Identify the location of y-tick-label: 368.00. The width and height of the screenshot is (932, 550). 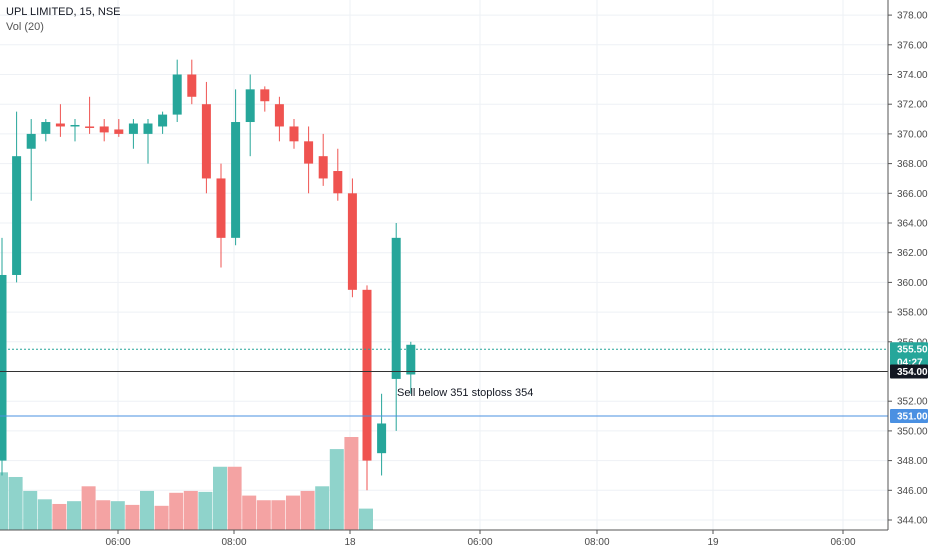
(912, 164).